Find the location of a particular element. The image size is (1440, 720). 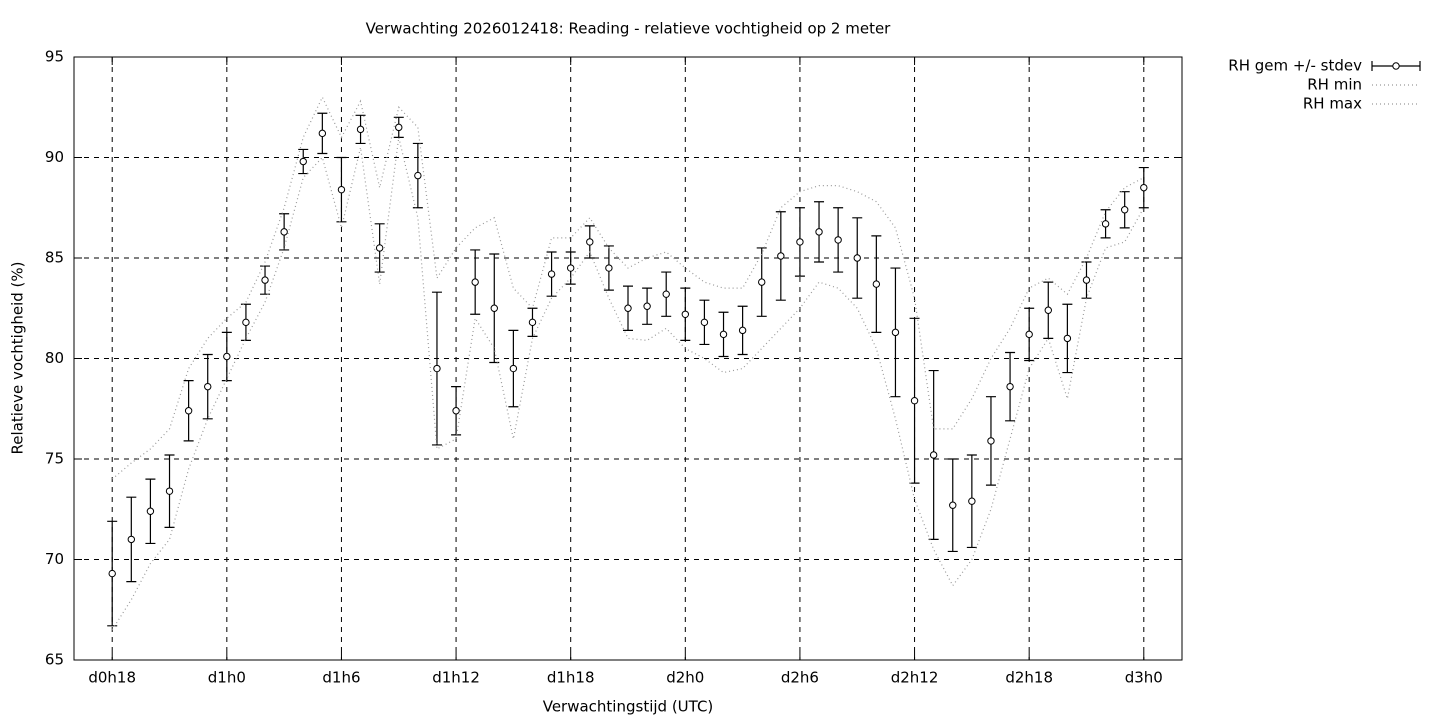

x-tick-label: d1h6 is located at coordinates (341, 678).